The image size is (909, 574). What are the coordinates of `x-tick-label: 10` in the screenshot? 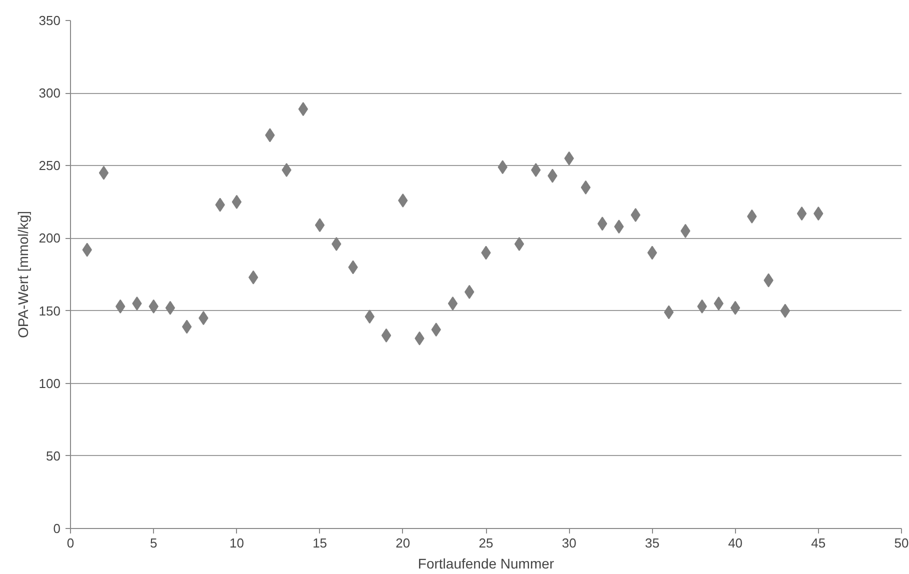 It's located at (236, 543).